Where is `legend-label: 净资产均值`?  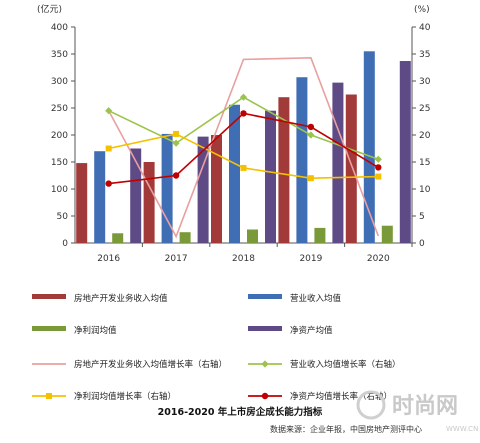
legend-label: 净资产均值 is located at coordinates (311, 330).